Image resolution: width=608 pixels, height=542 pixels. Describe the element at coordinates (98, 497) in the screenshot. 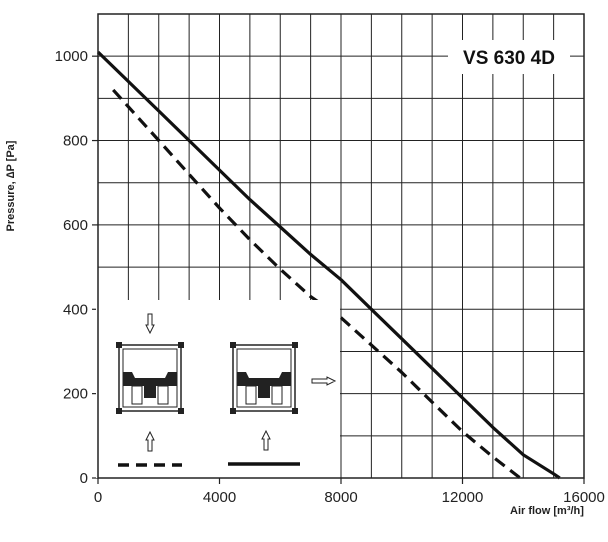

I see `x-tick-label: 0` at that location.